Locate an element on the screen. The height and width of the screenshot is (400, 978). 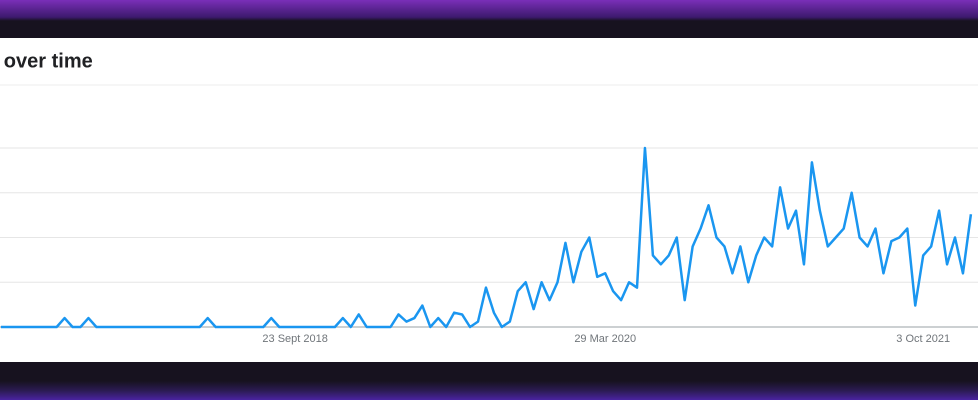
backdrop-bottom is located at coordinates (489, 381).